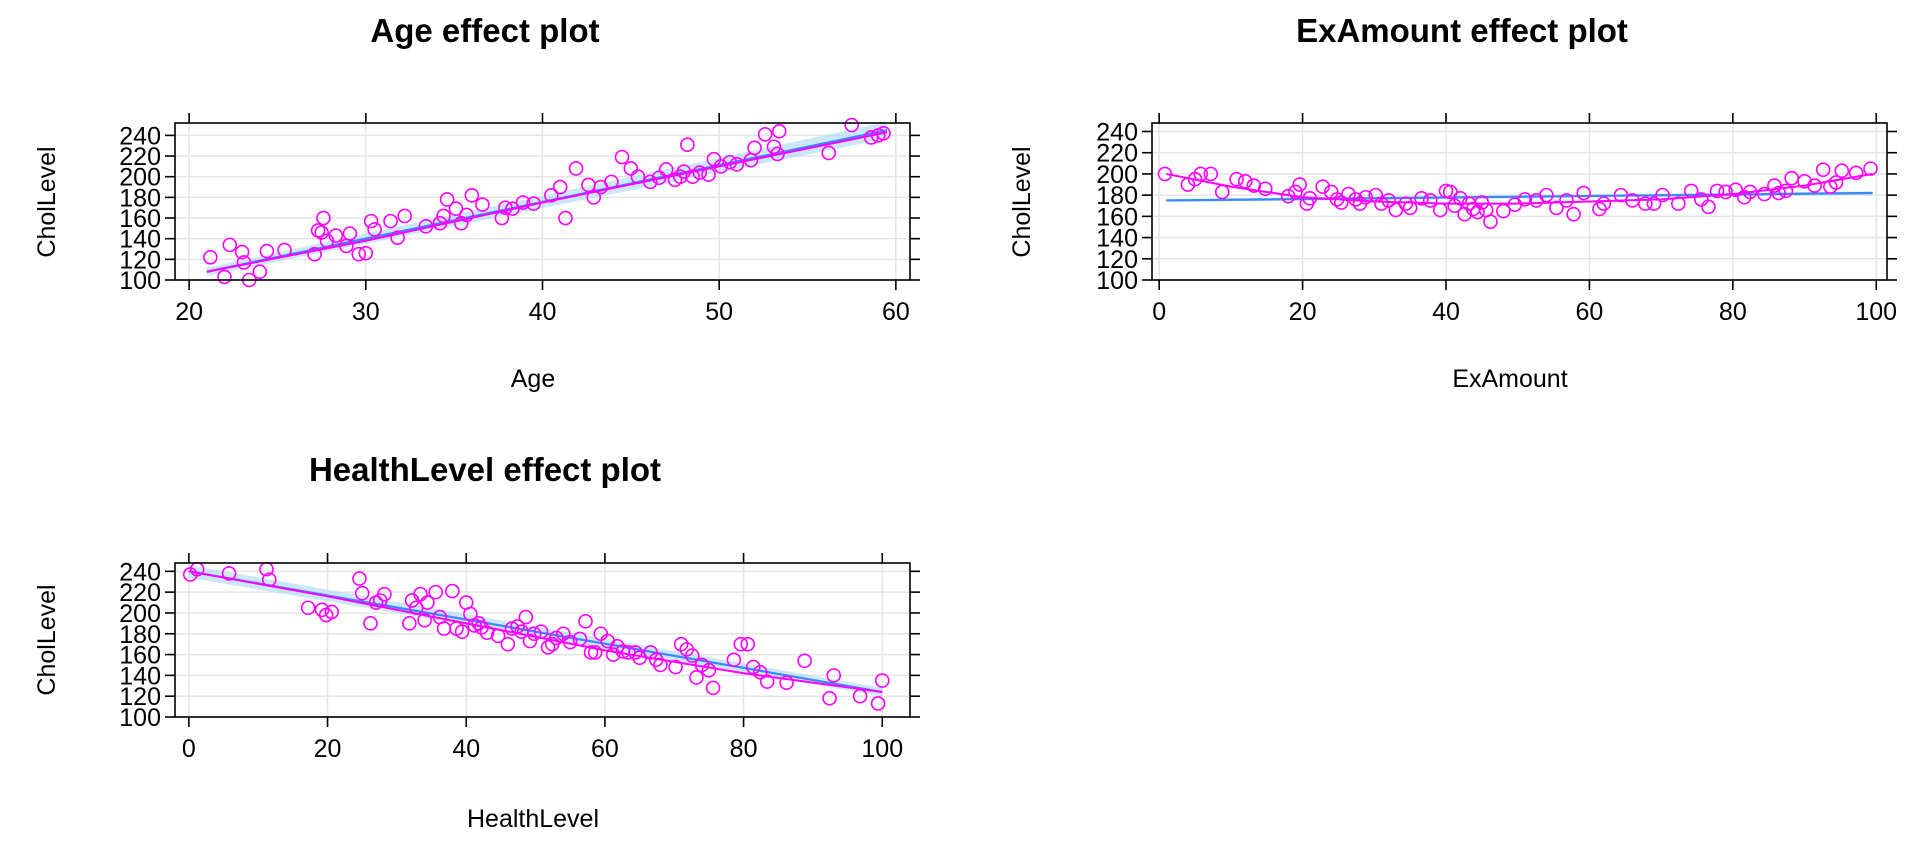 The width and height of the screenshot is (1920, 864). Describe the element at coordinates (189, 749) in the screenshot. I see `healthlevel-x-tick-label: 0` at that location.